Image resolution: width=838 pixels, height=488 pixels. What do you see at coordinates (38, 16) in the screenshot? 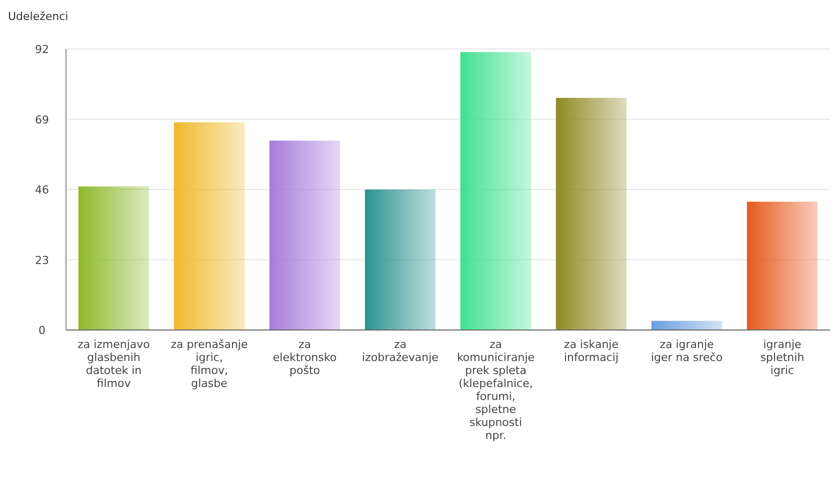
I see `y-axis-title: Udeleženci` at bounding box center [38, 16].